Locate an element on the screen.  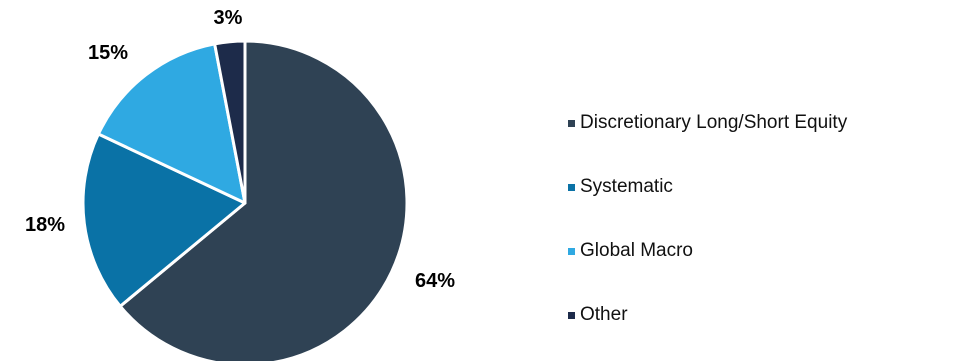
data-label-discretionary: 64% is located at coordinates (435, 281).